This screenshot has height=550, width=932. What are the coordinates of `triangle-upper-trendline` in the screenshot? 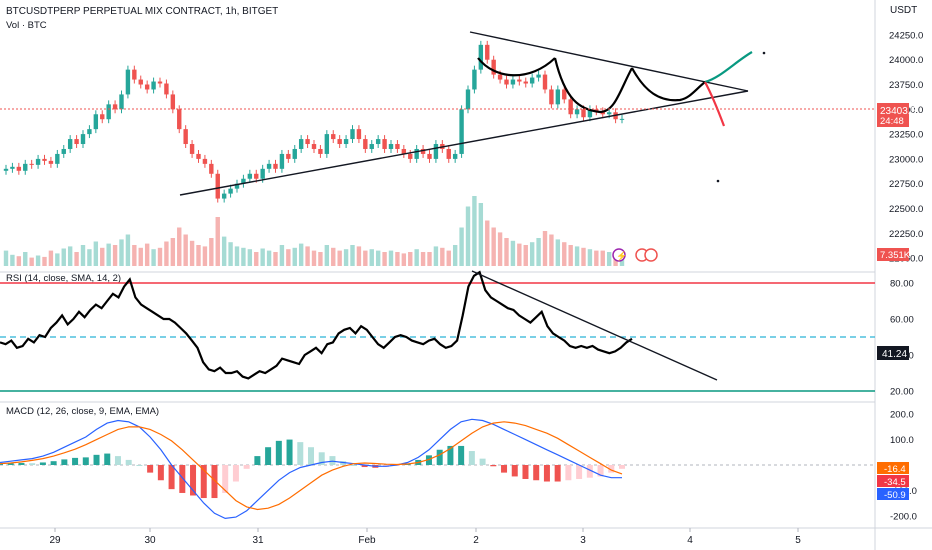 It's located at (609, 61).